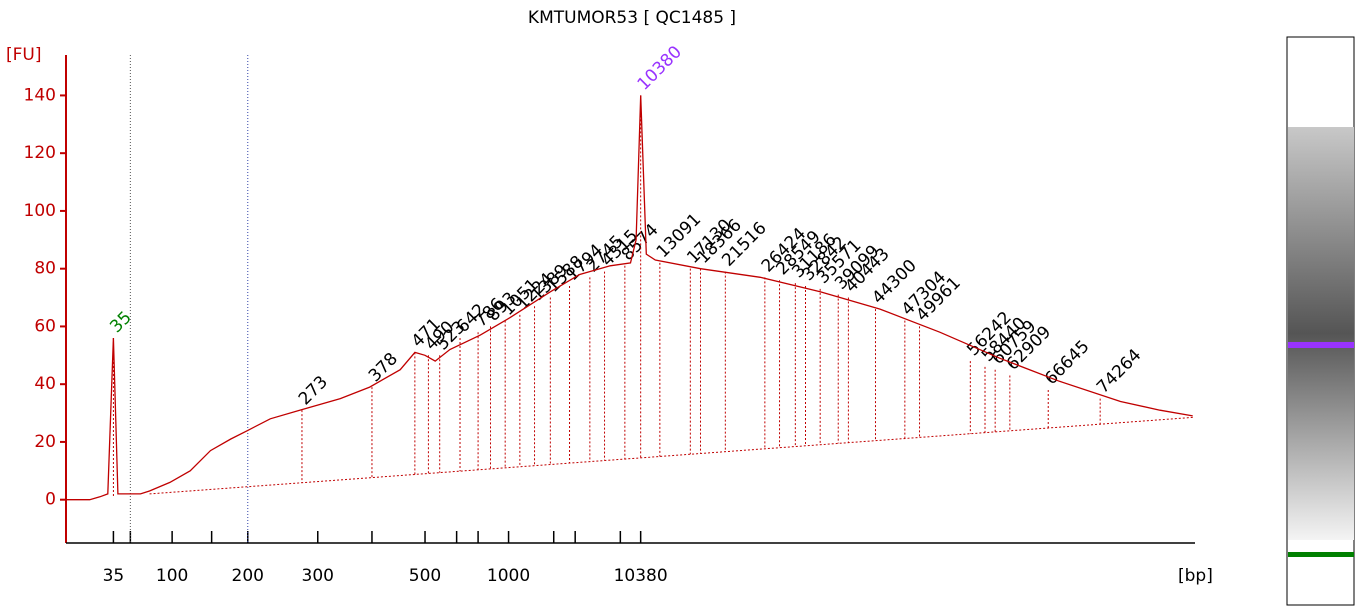 The width and height of the screenshot is (1355, 609). I want to click on gel-panel, so click(1320, 321).